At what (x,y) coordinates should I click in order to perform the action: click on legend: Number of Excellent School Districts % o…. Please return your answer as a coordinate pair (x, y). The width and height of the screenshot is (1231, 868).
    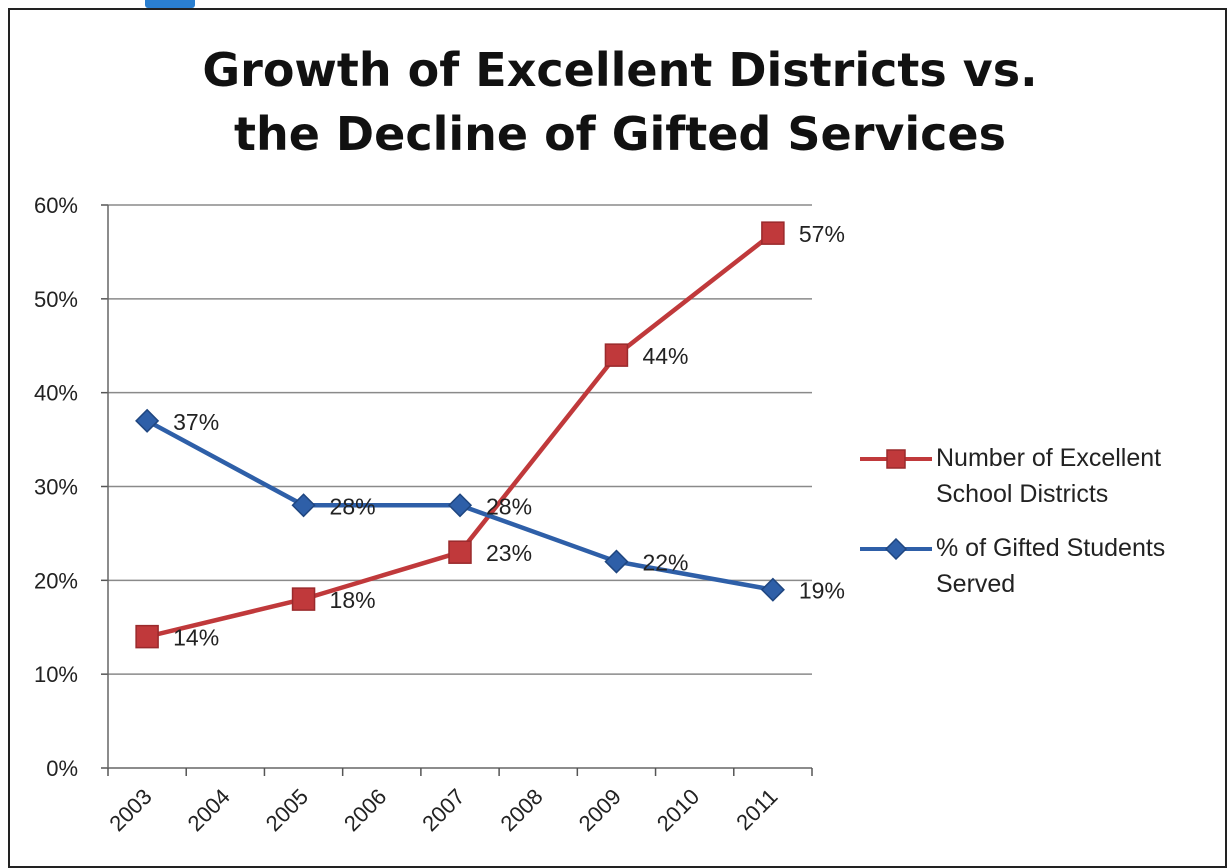
    Looking at the image, I should click on (1040, 530).